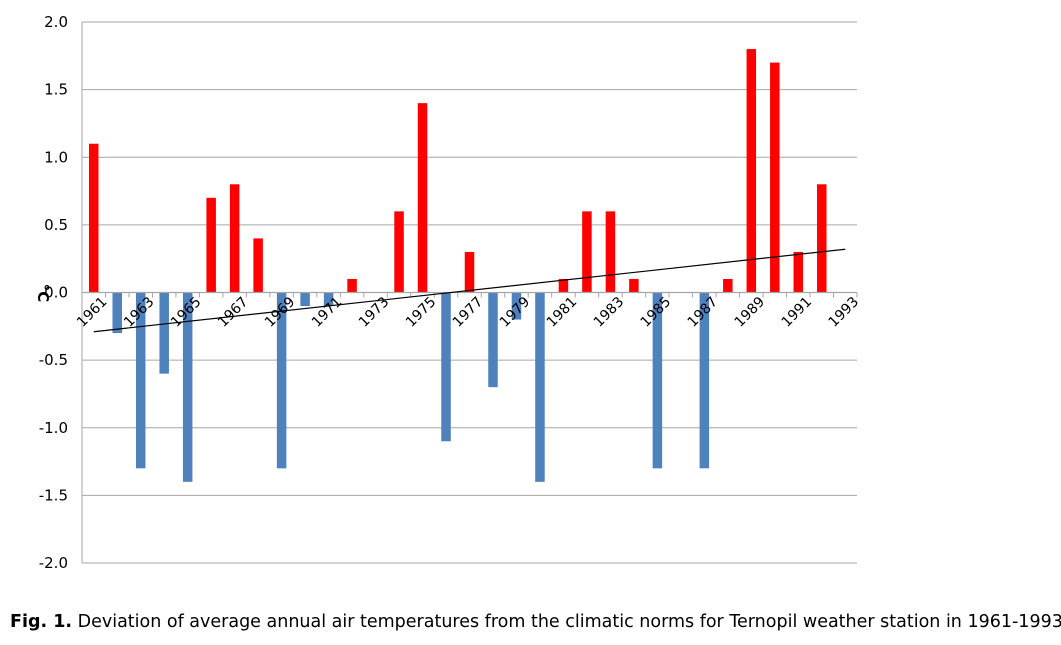  I want to click on bar-1991, so click(798, 272).